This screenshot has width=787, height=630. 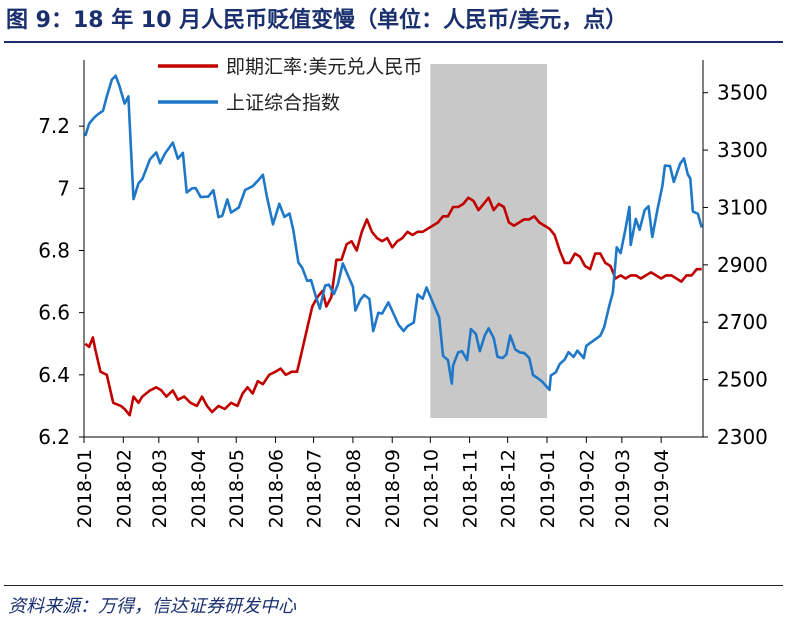 What do you see at coordinates (317, 20) in the screenshot?
I see `chart-title: 图 9：18 年 10 月人民币贬值变慢（单位：人民币/美元，点）` at bounding box center [317, 20].